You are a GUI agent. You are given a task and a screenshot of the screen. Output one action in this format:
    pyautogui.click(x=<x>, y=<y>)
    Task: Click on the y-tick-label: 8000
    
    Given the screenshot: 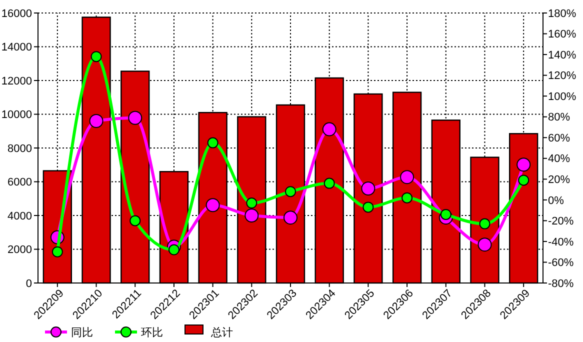 What is the action you would take?
    pyautogui.click(x=20, y=148)
    